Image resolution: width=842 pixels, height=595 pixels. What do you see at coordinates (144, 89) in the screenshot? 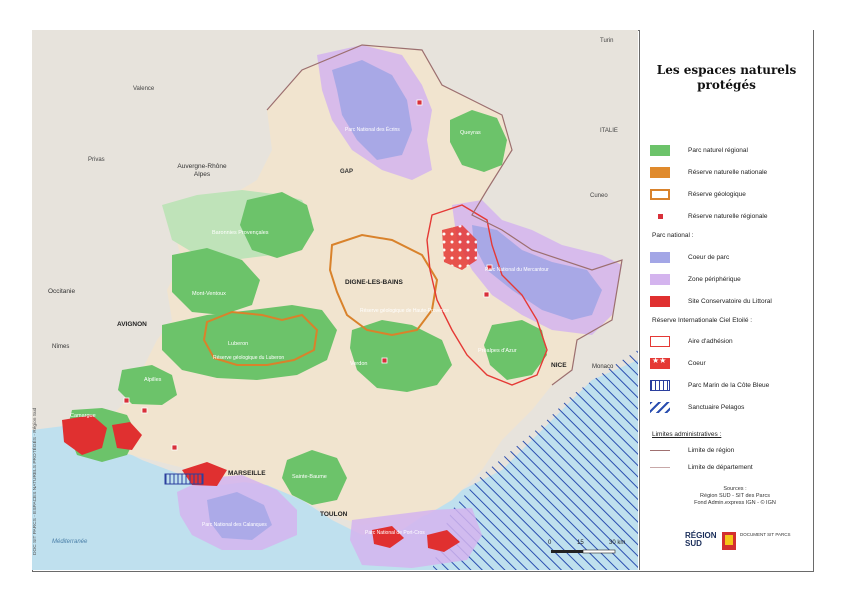
I see `city-valence: Valence` at bounding box center [144, 89].